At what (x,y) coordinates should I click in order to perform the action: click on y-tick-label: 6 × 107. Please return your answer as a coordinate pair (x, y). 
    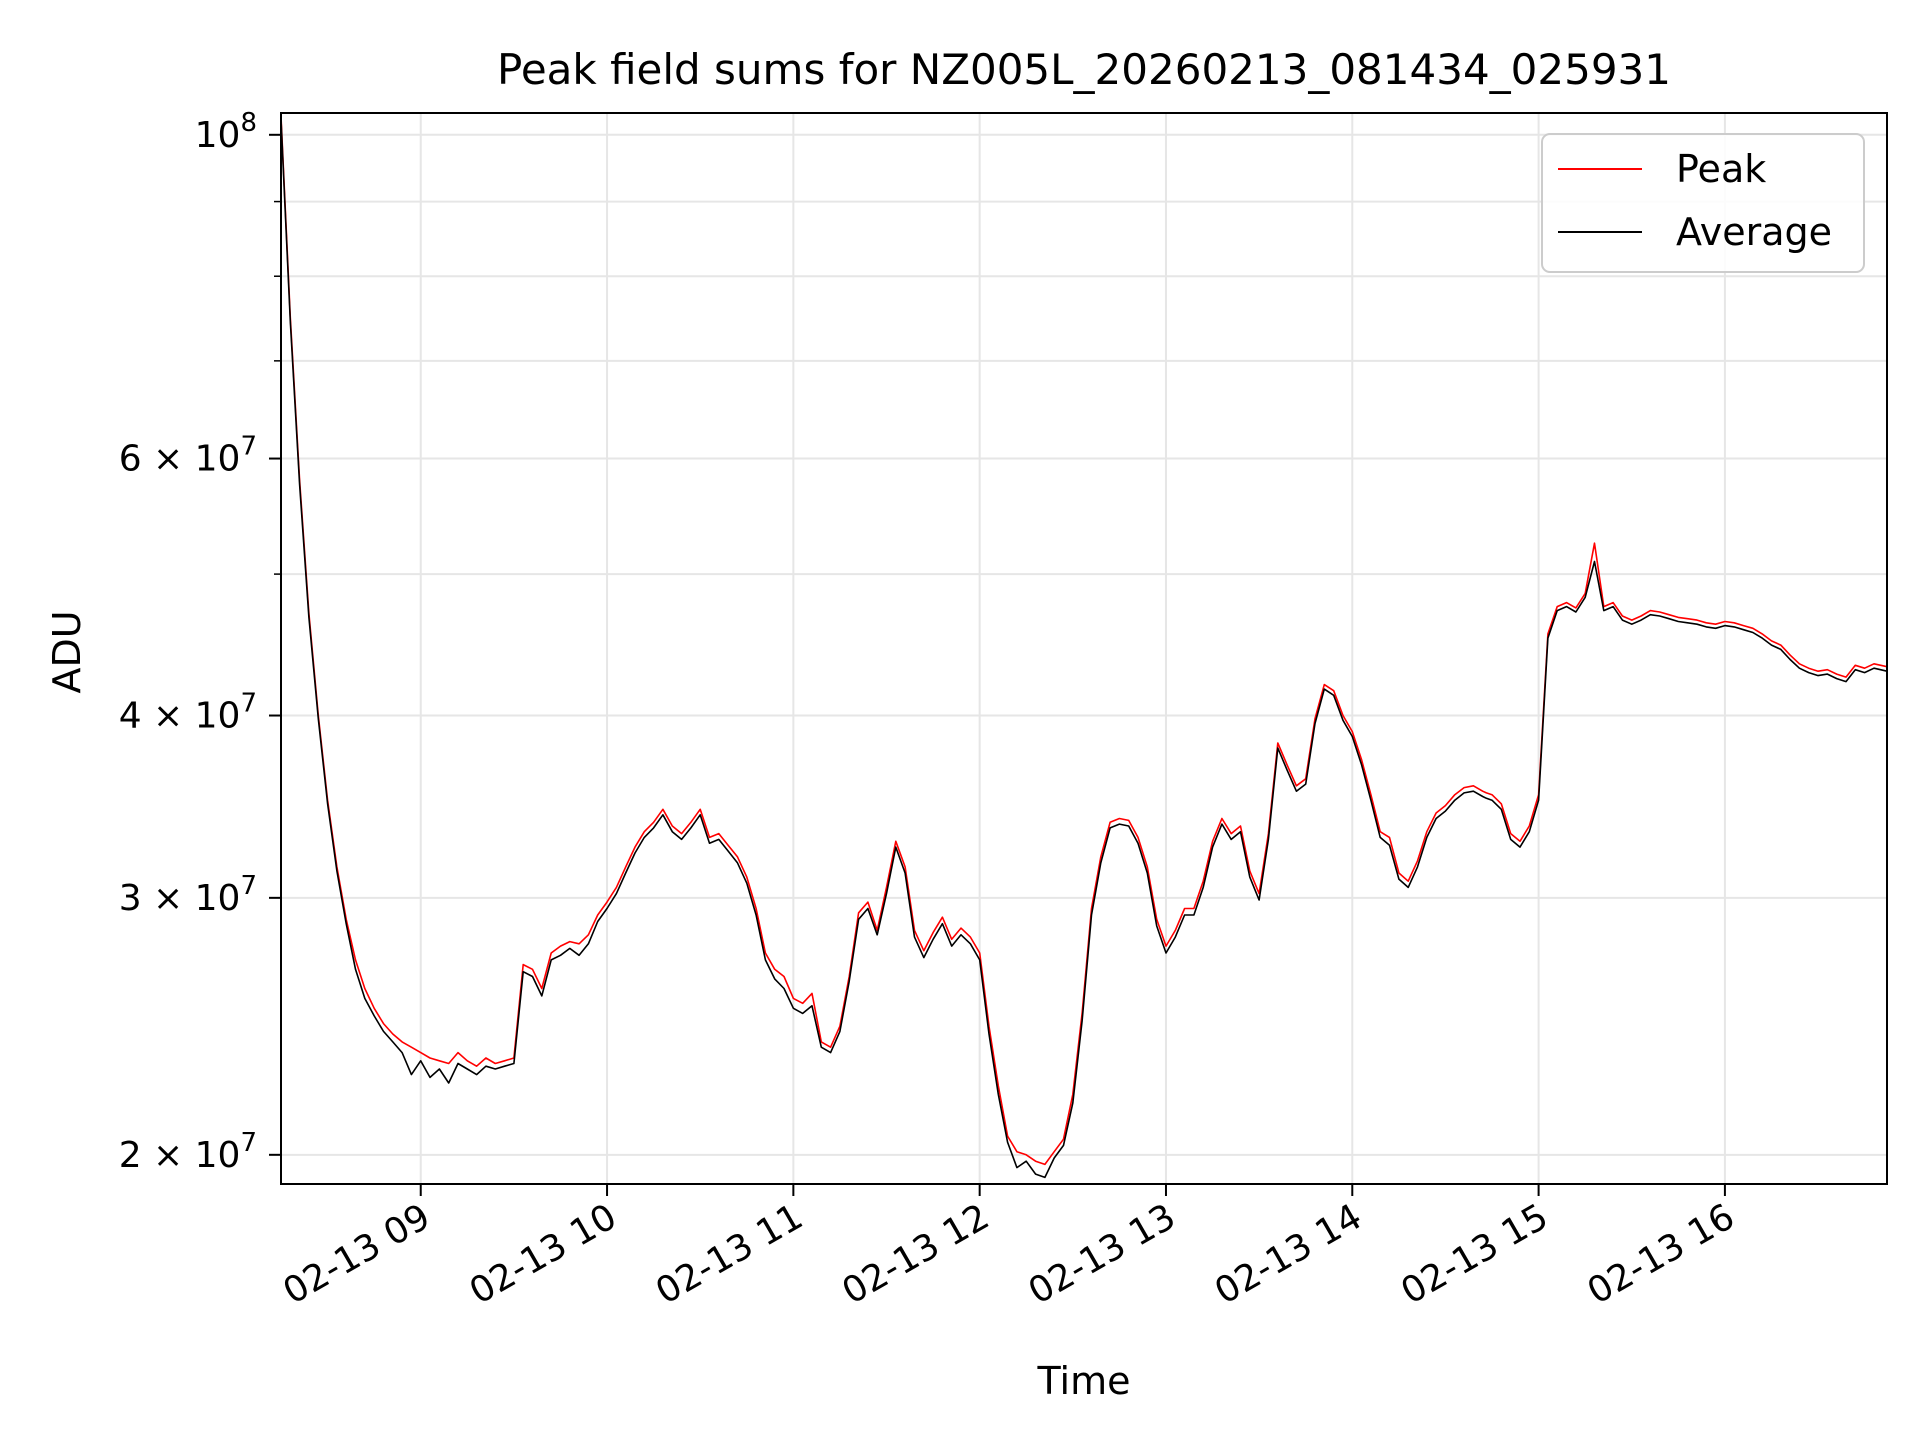
    Looking at the image, I should click on (188, 456).